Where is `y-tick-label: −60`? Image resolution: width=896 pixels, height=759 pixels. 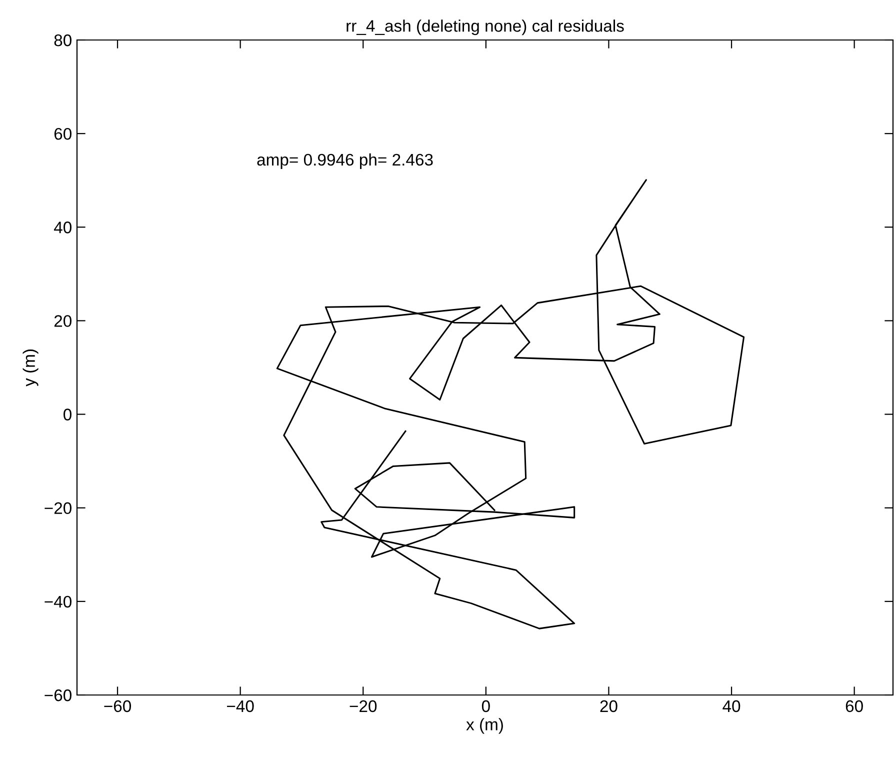 y-tick-label: −60 is located at coordinates (58, 695).